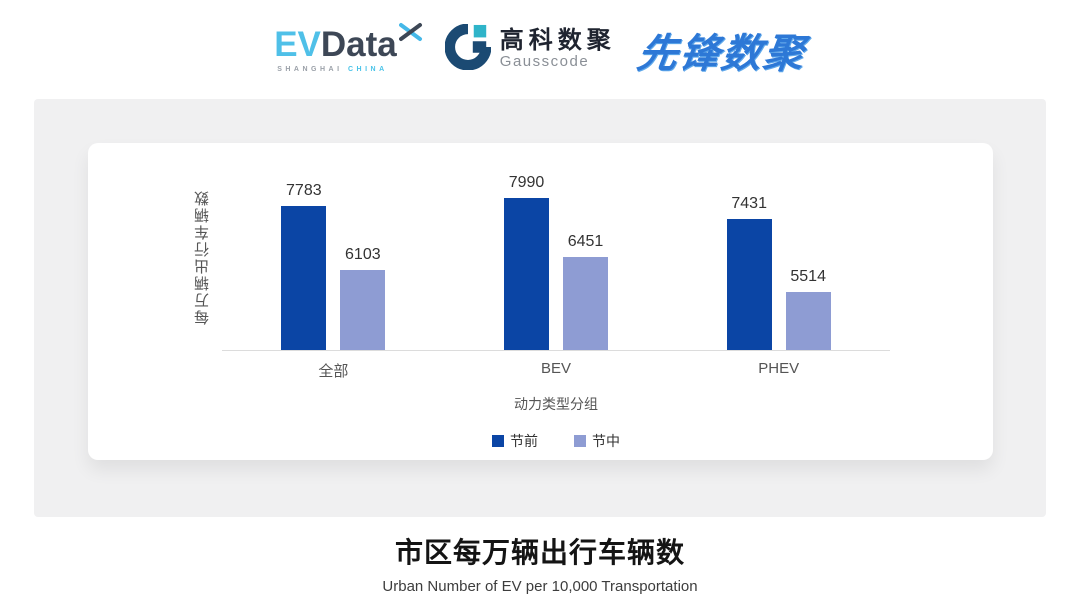 The image size is (1080, 608). What do you see at coordinates (526, 182) in the screenshot?
I see `bar-value-label: 7990` at bounding box center [526, 182].